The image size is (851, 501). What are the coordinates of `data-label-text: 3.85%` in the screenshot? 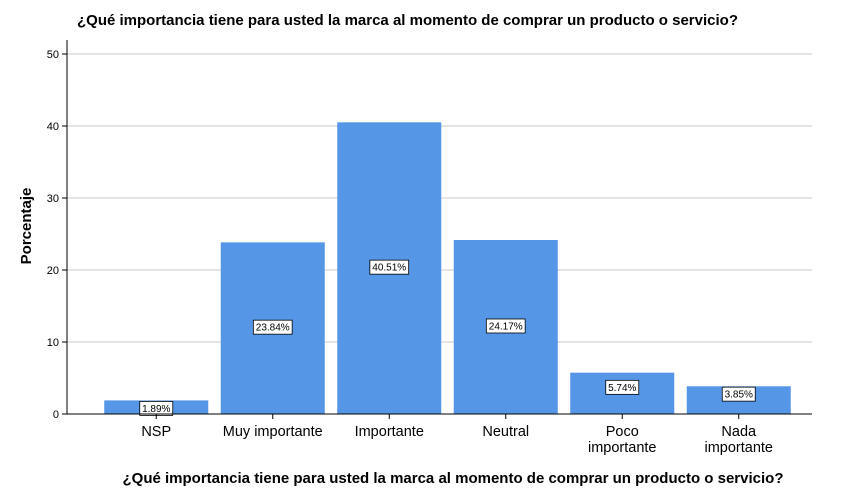 It's located at (739, 395).